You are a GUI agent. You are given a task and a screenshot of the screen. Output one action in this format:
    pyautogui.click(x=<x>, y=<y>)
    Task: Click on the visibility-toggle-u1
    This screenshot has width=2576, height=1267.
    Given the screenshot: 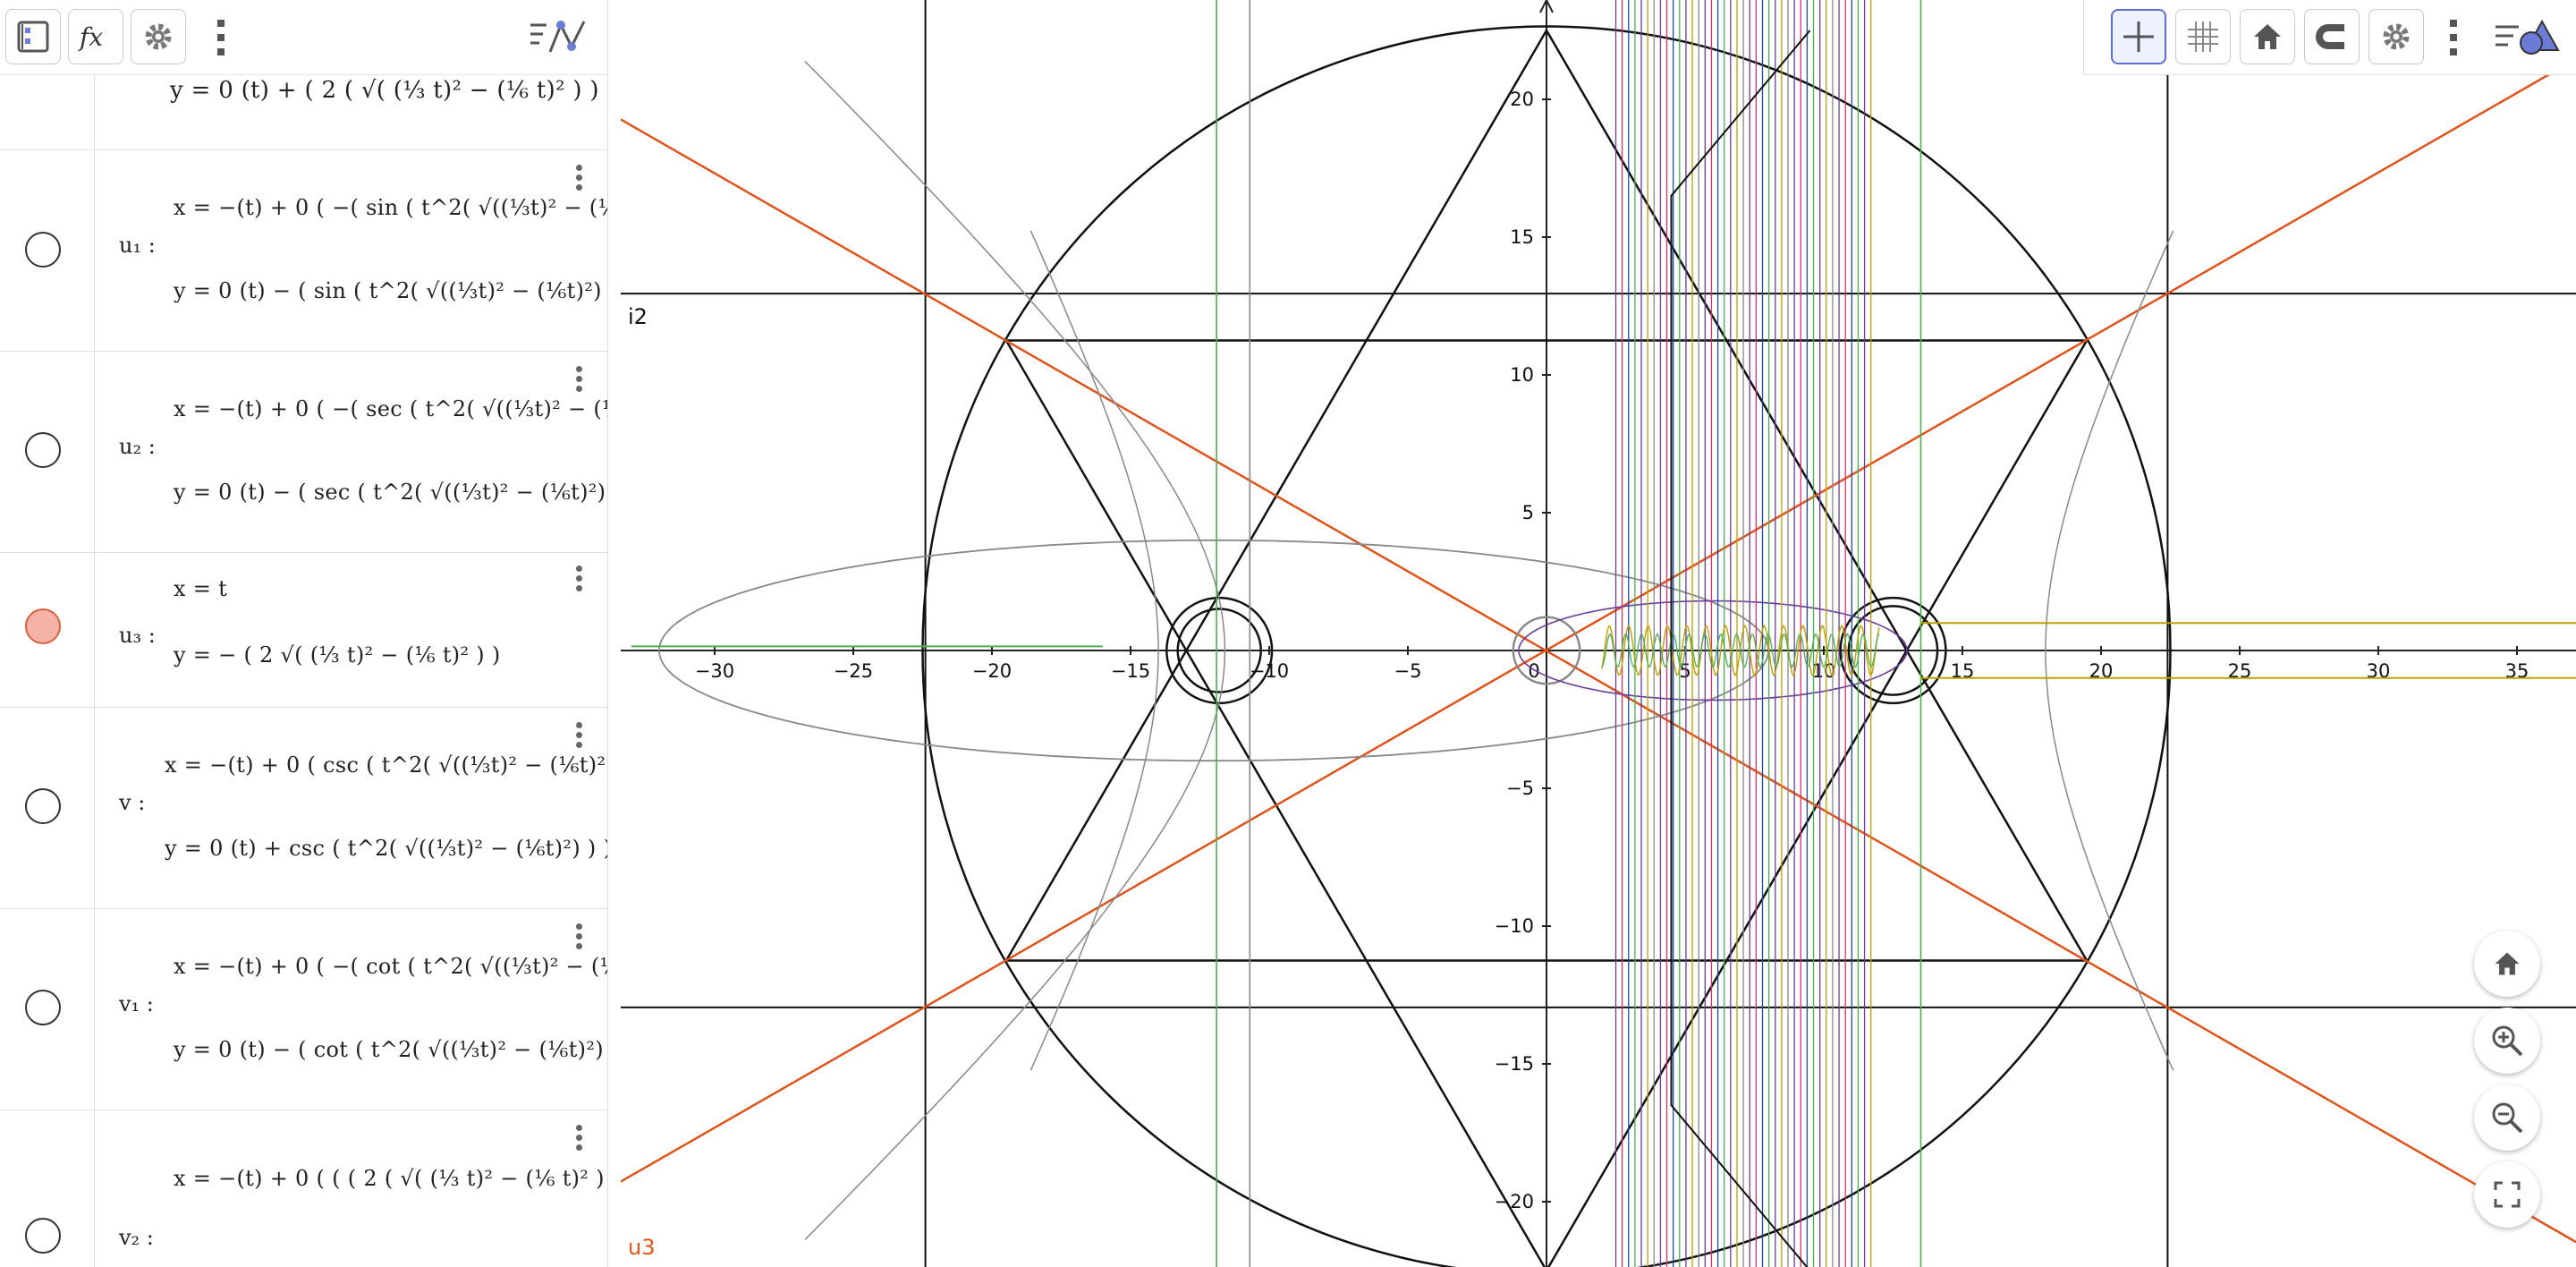 What is the action you would take?
    pyautogui.click(x=43, y=250)
    